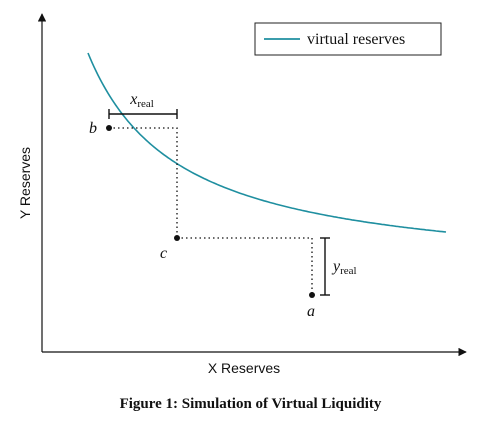  Describe the element at coordinates (143, 114) in the screenshot. I see `x-real-bracket` at that location.